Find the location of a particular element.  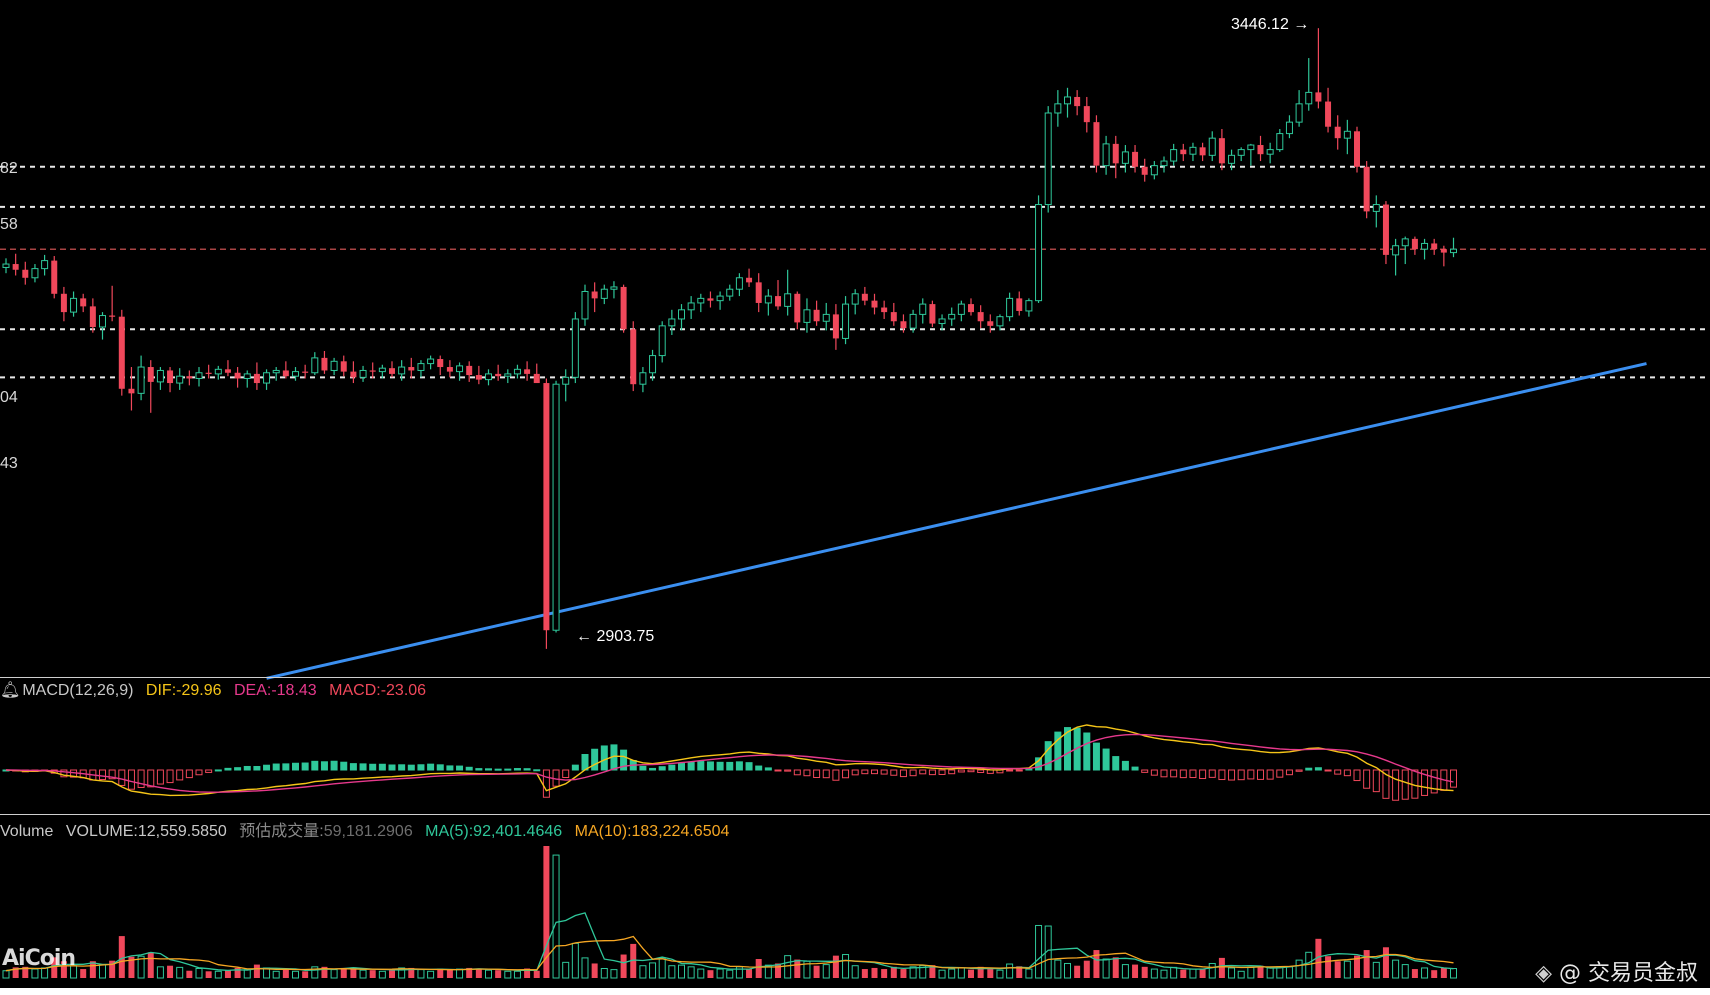

bottom-scrollbar is located at coordinates (855, 991).